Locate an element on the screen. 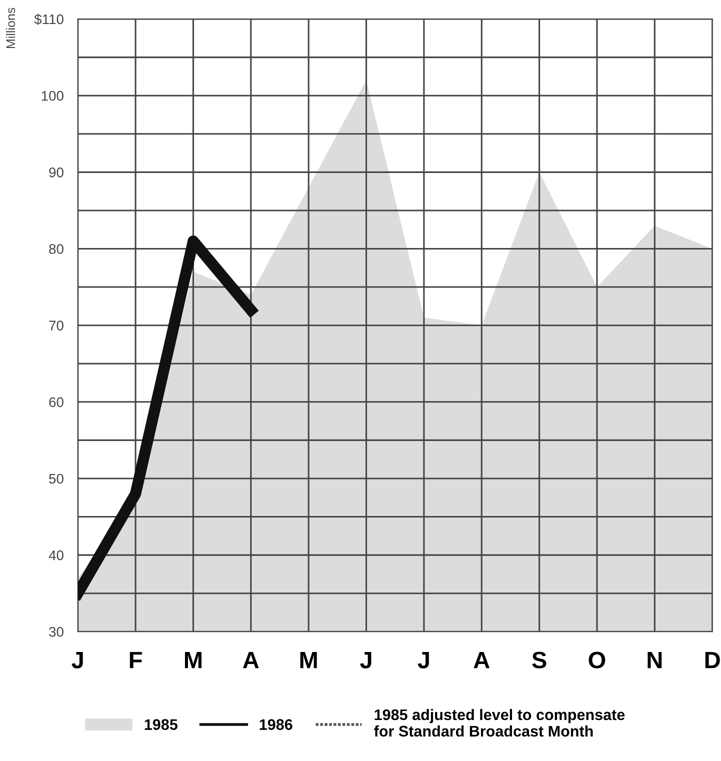 The image size is (721, 761). y-tick-label: $110 is located at coordinates (49, 20).